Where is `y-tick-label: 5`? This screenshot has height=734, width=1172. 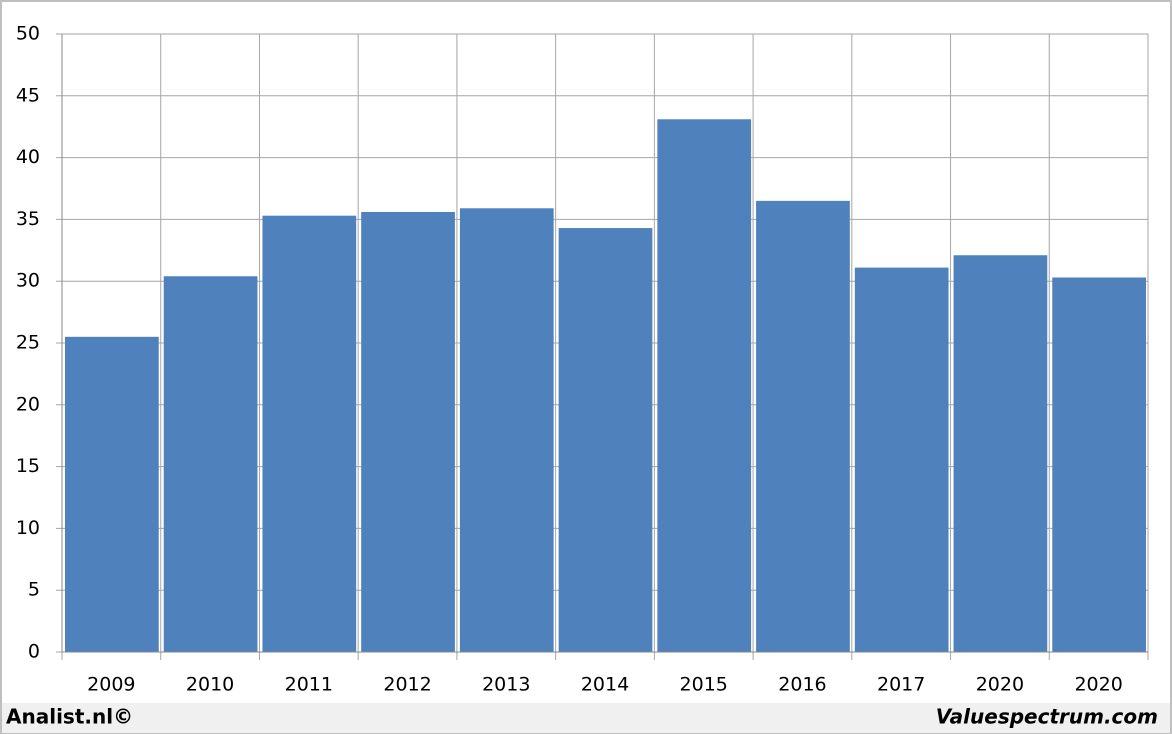 y-tick-label: 5 is located at coordinates (34, 590).